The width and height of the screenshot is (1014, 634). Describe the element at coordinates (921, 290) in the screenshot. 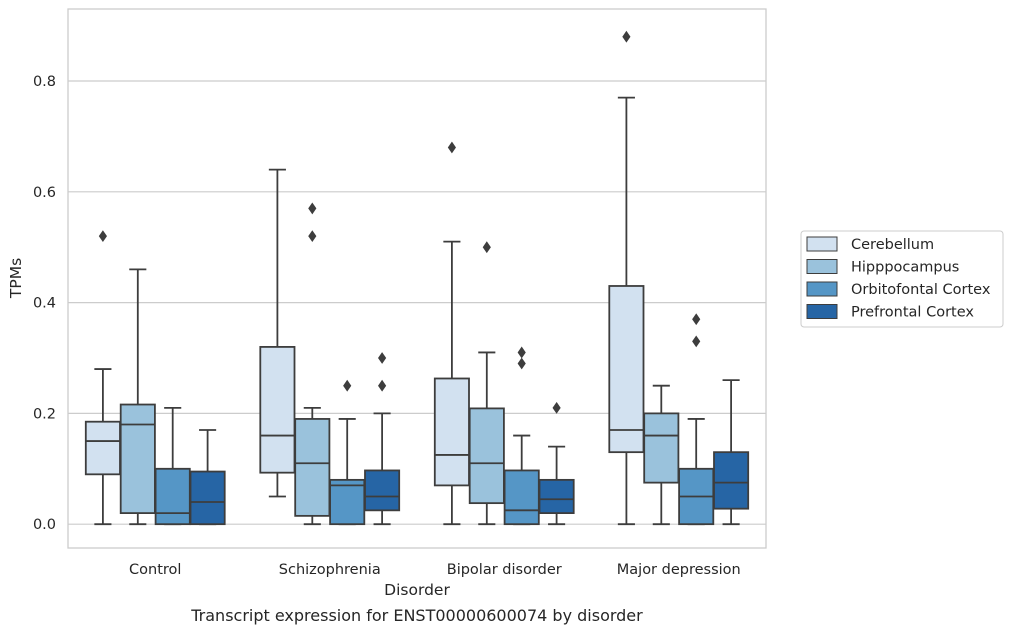

I see `legend-label: Orbitofontal Cortex` at that location.